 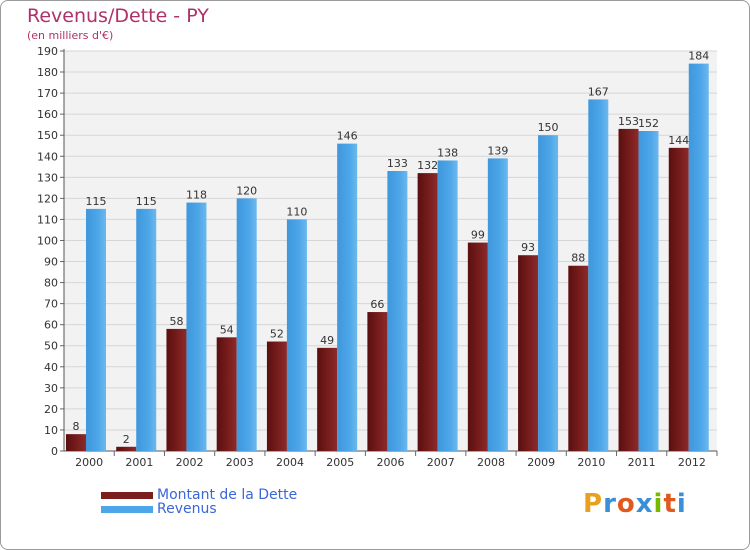 What do you see at coordinates (227, 495) in the screenshot?
I see `legend-label-debt: Montant de la Dette` at bounding box center [227, 495].